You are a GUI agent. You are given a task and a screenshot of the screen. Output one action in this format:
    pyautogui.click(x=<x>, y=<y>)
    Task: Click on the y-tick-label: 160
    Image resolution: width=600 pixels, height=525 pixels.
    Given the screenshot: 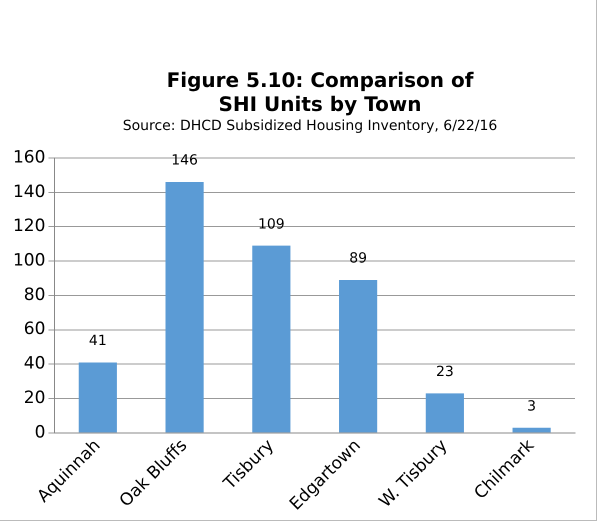 What is the action you would take?
    pyautogui.click(x=29, y=157)
    